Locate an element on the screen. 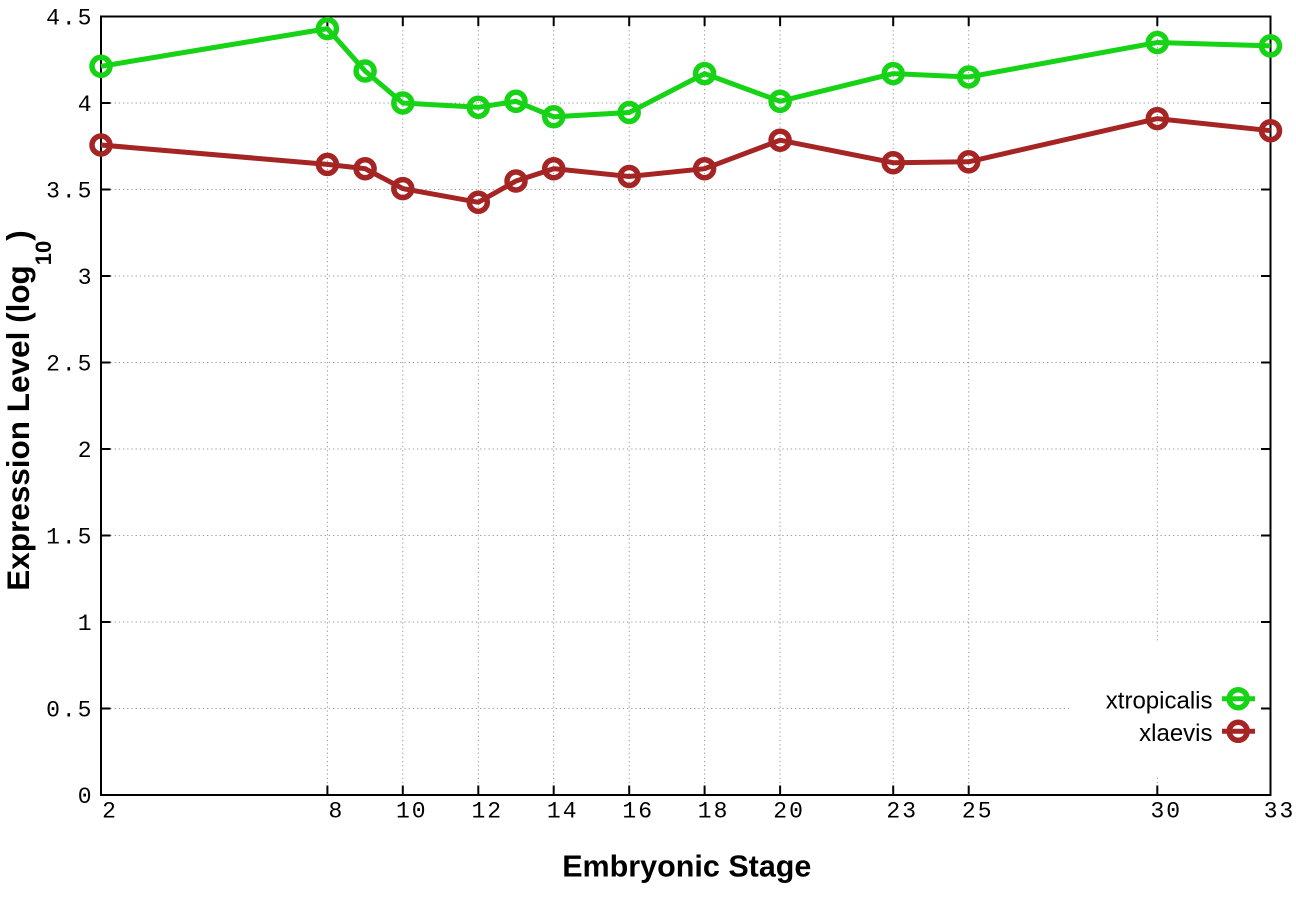  svg-text: 0 is located at coordinates (86, 797).